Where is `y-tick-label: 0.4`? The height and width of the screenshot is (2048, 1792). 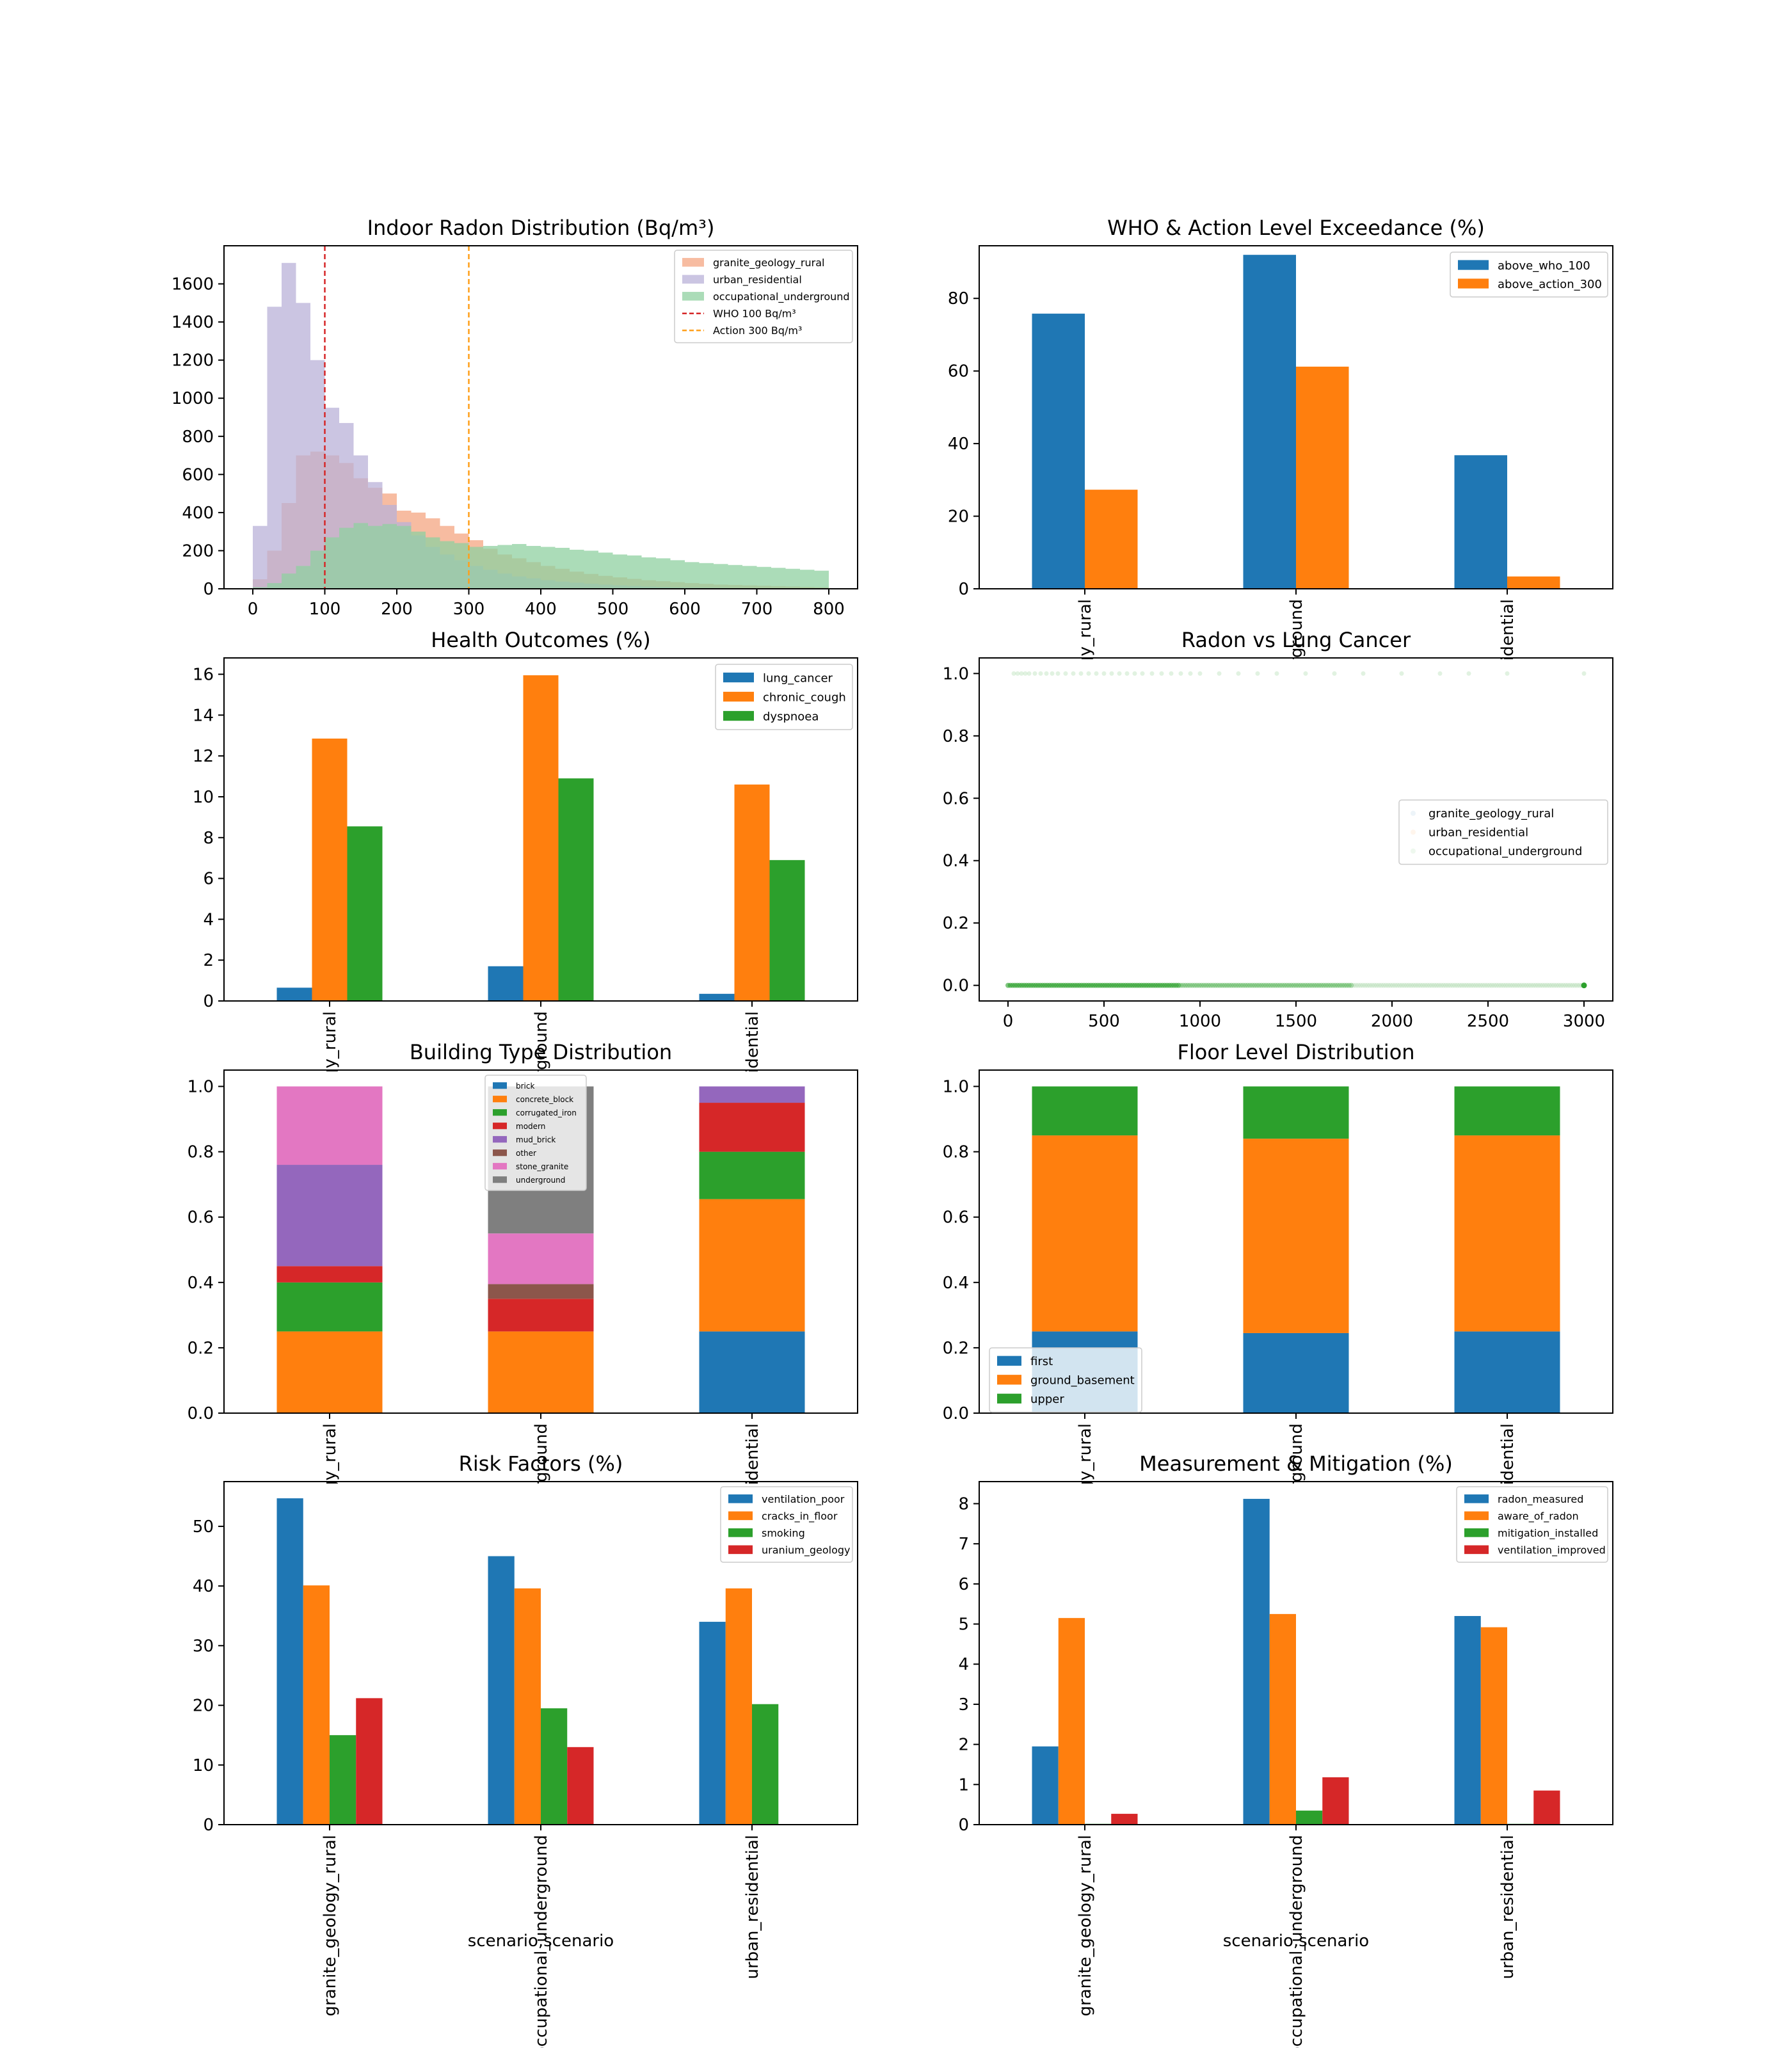
y-tick-label: 0.4 is located at coordinates (956, 1283).